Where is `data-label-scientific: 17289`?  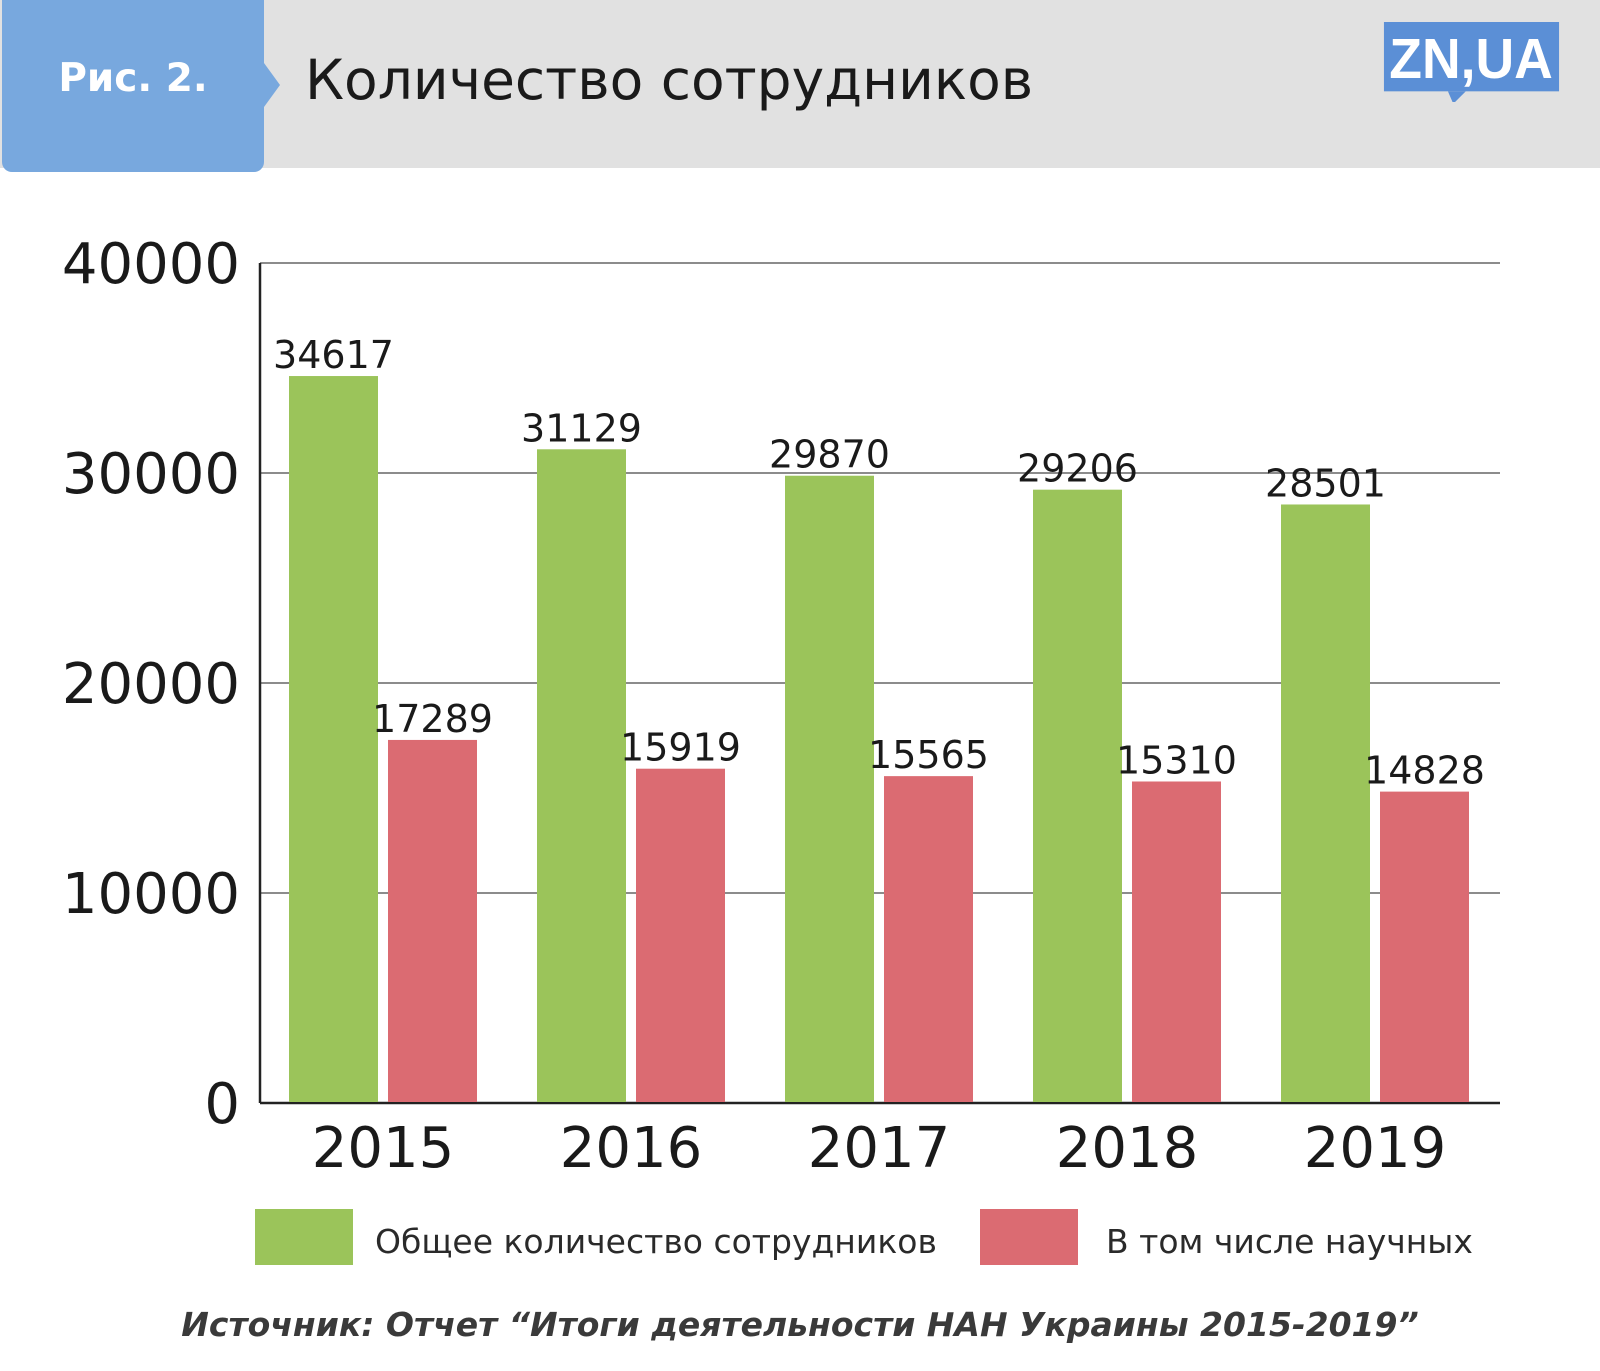
data-label-scientific: 17289 is located at coordinates (432, 719).